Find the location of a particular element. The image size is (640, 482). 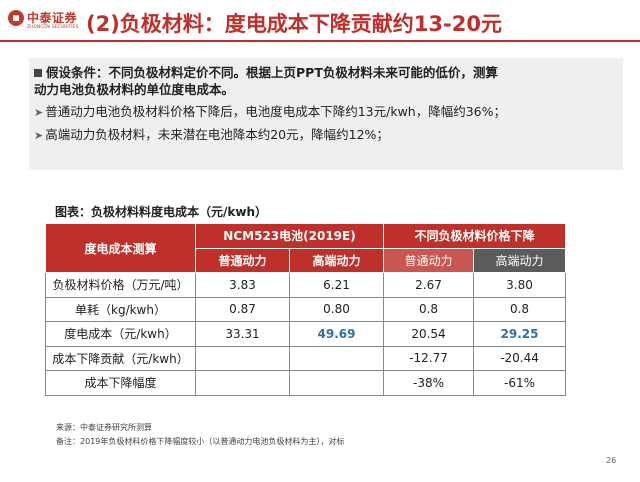

source-line: 来源：中泰证券研究所测算 is located at coordinates (104, 427).